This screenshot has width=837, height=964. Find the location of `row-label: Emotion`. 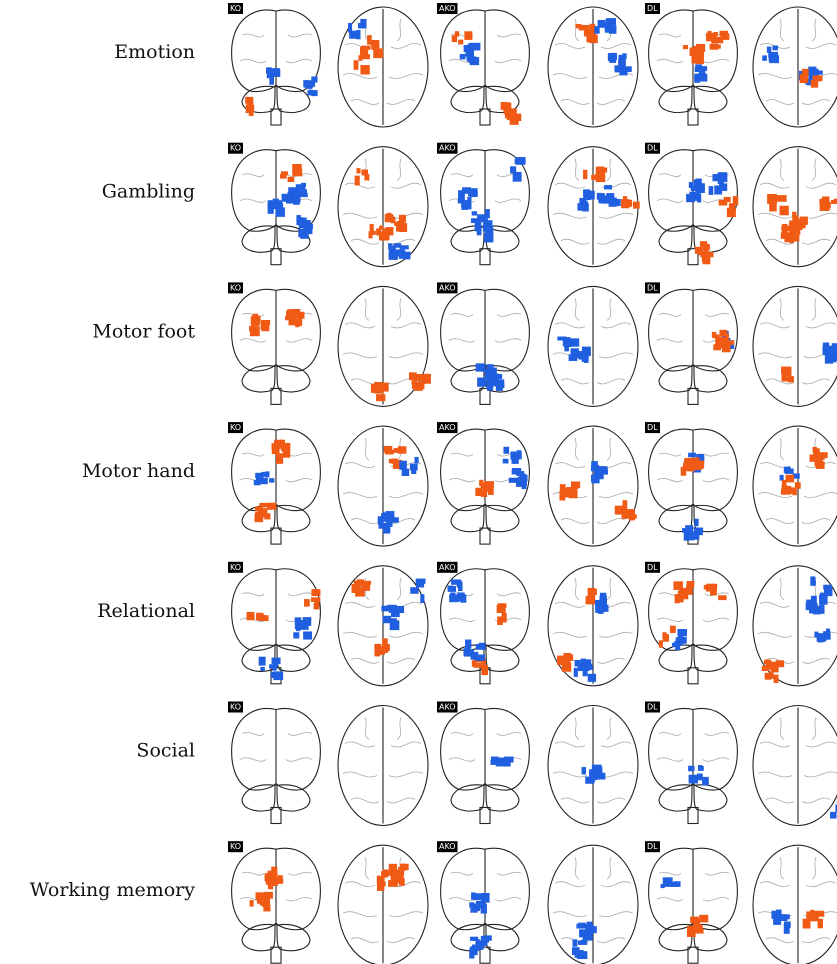

row-label: Emotion is located at coordinates (154, 52).